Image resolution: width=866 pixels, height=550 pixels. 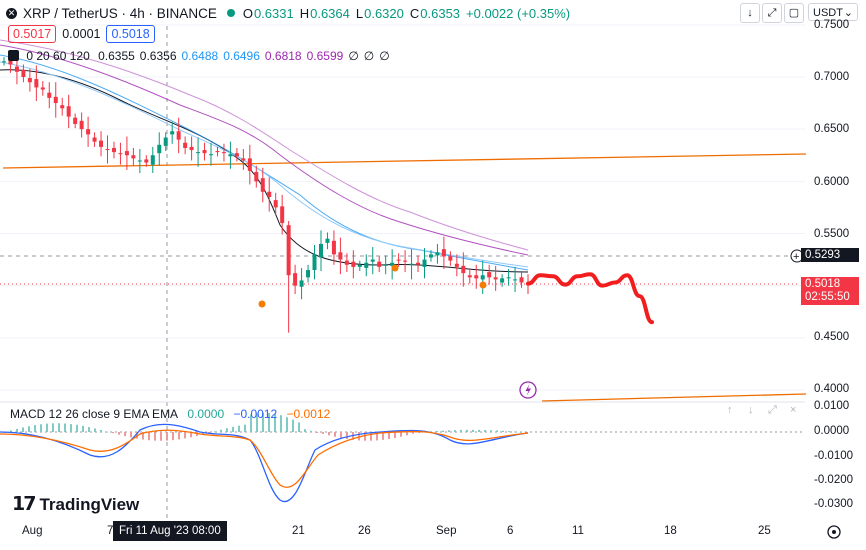 I want to click on arrow-down-icon: ↓, so click(x=750, y=13).